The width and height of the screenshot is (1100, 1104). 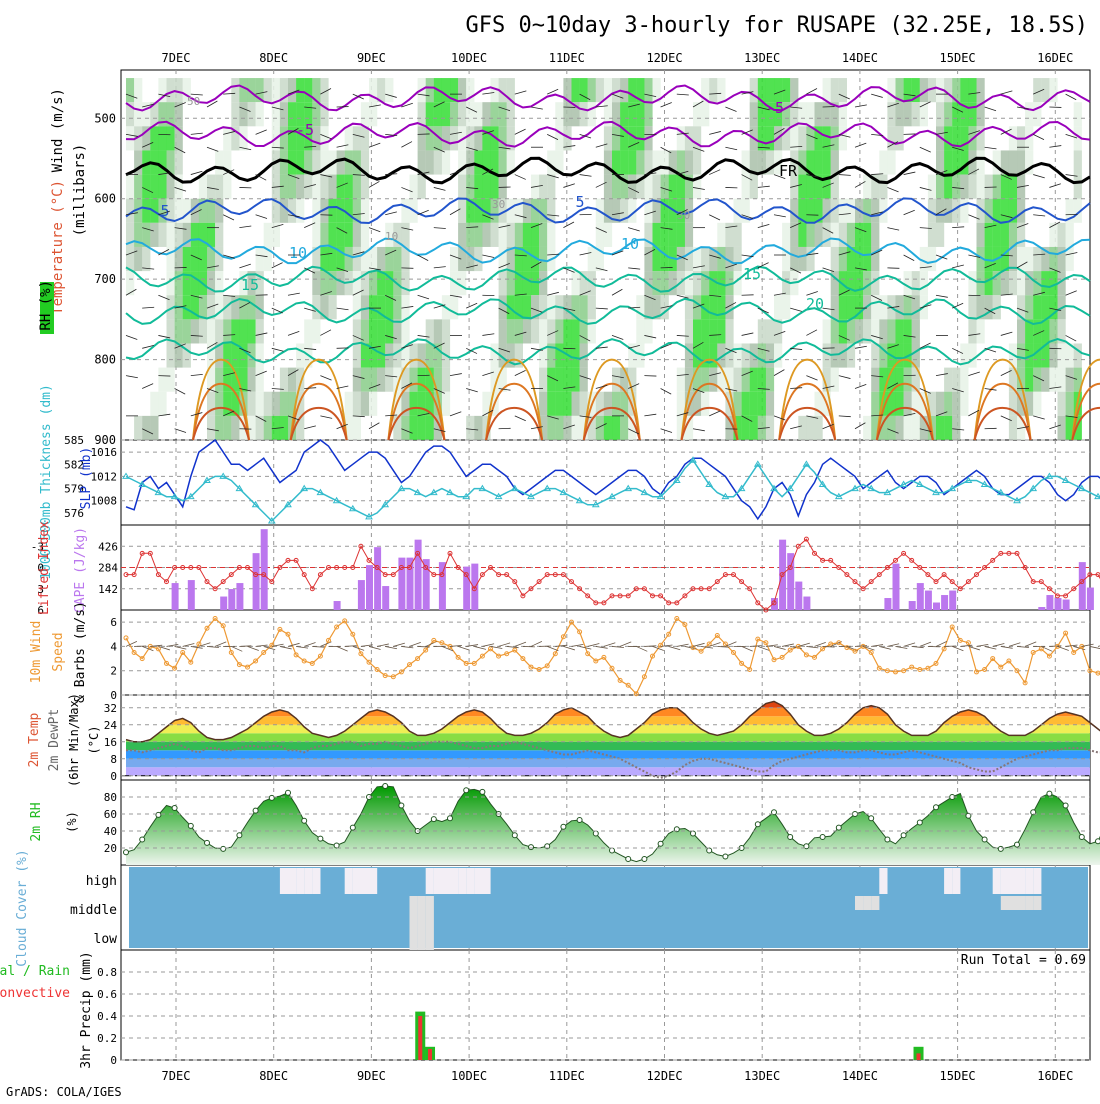 I want to click on date-label-bottom: 13DEC, so click(x=762, y=1076).